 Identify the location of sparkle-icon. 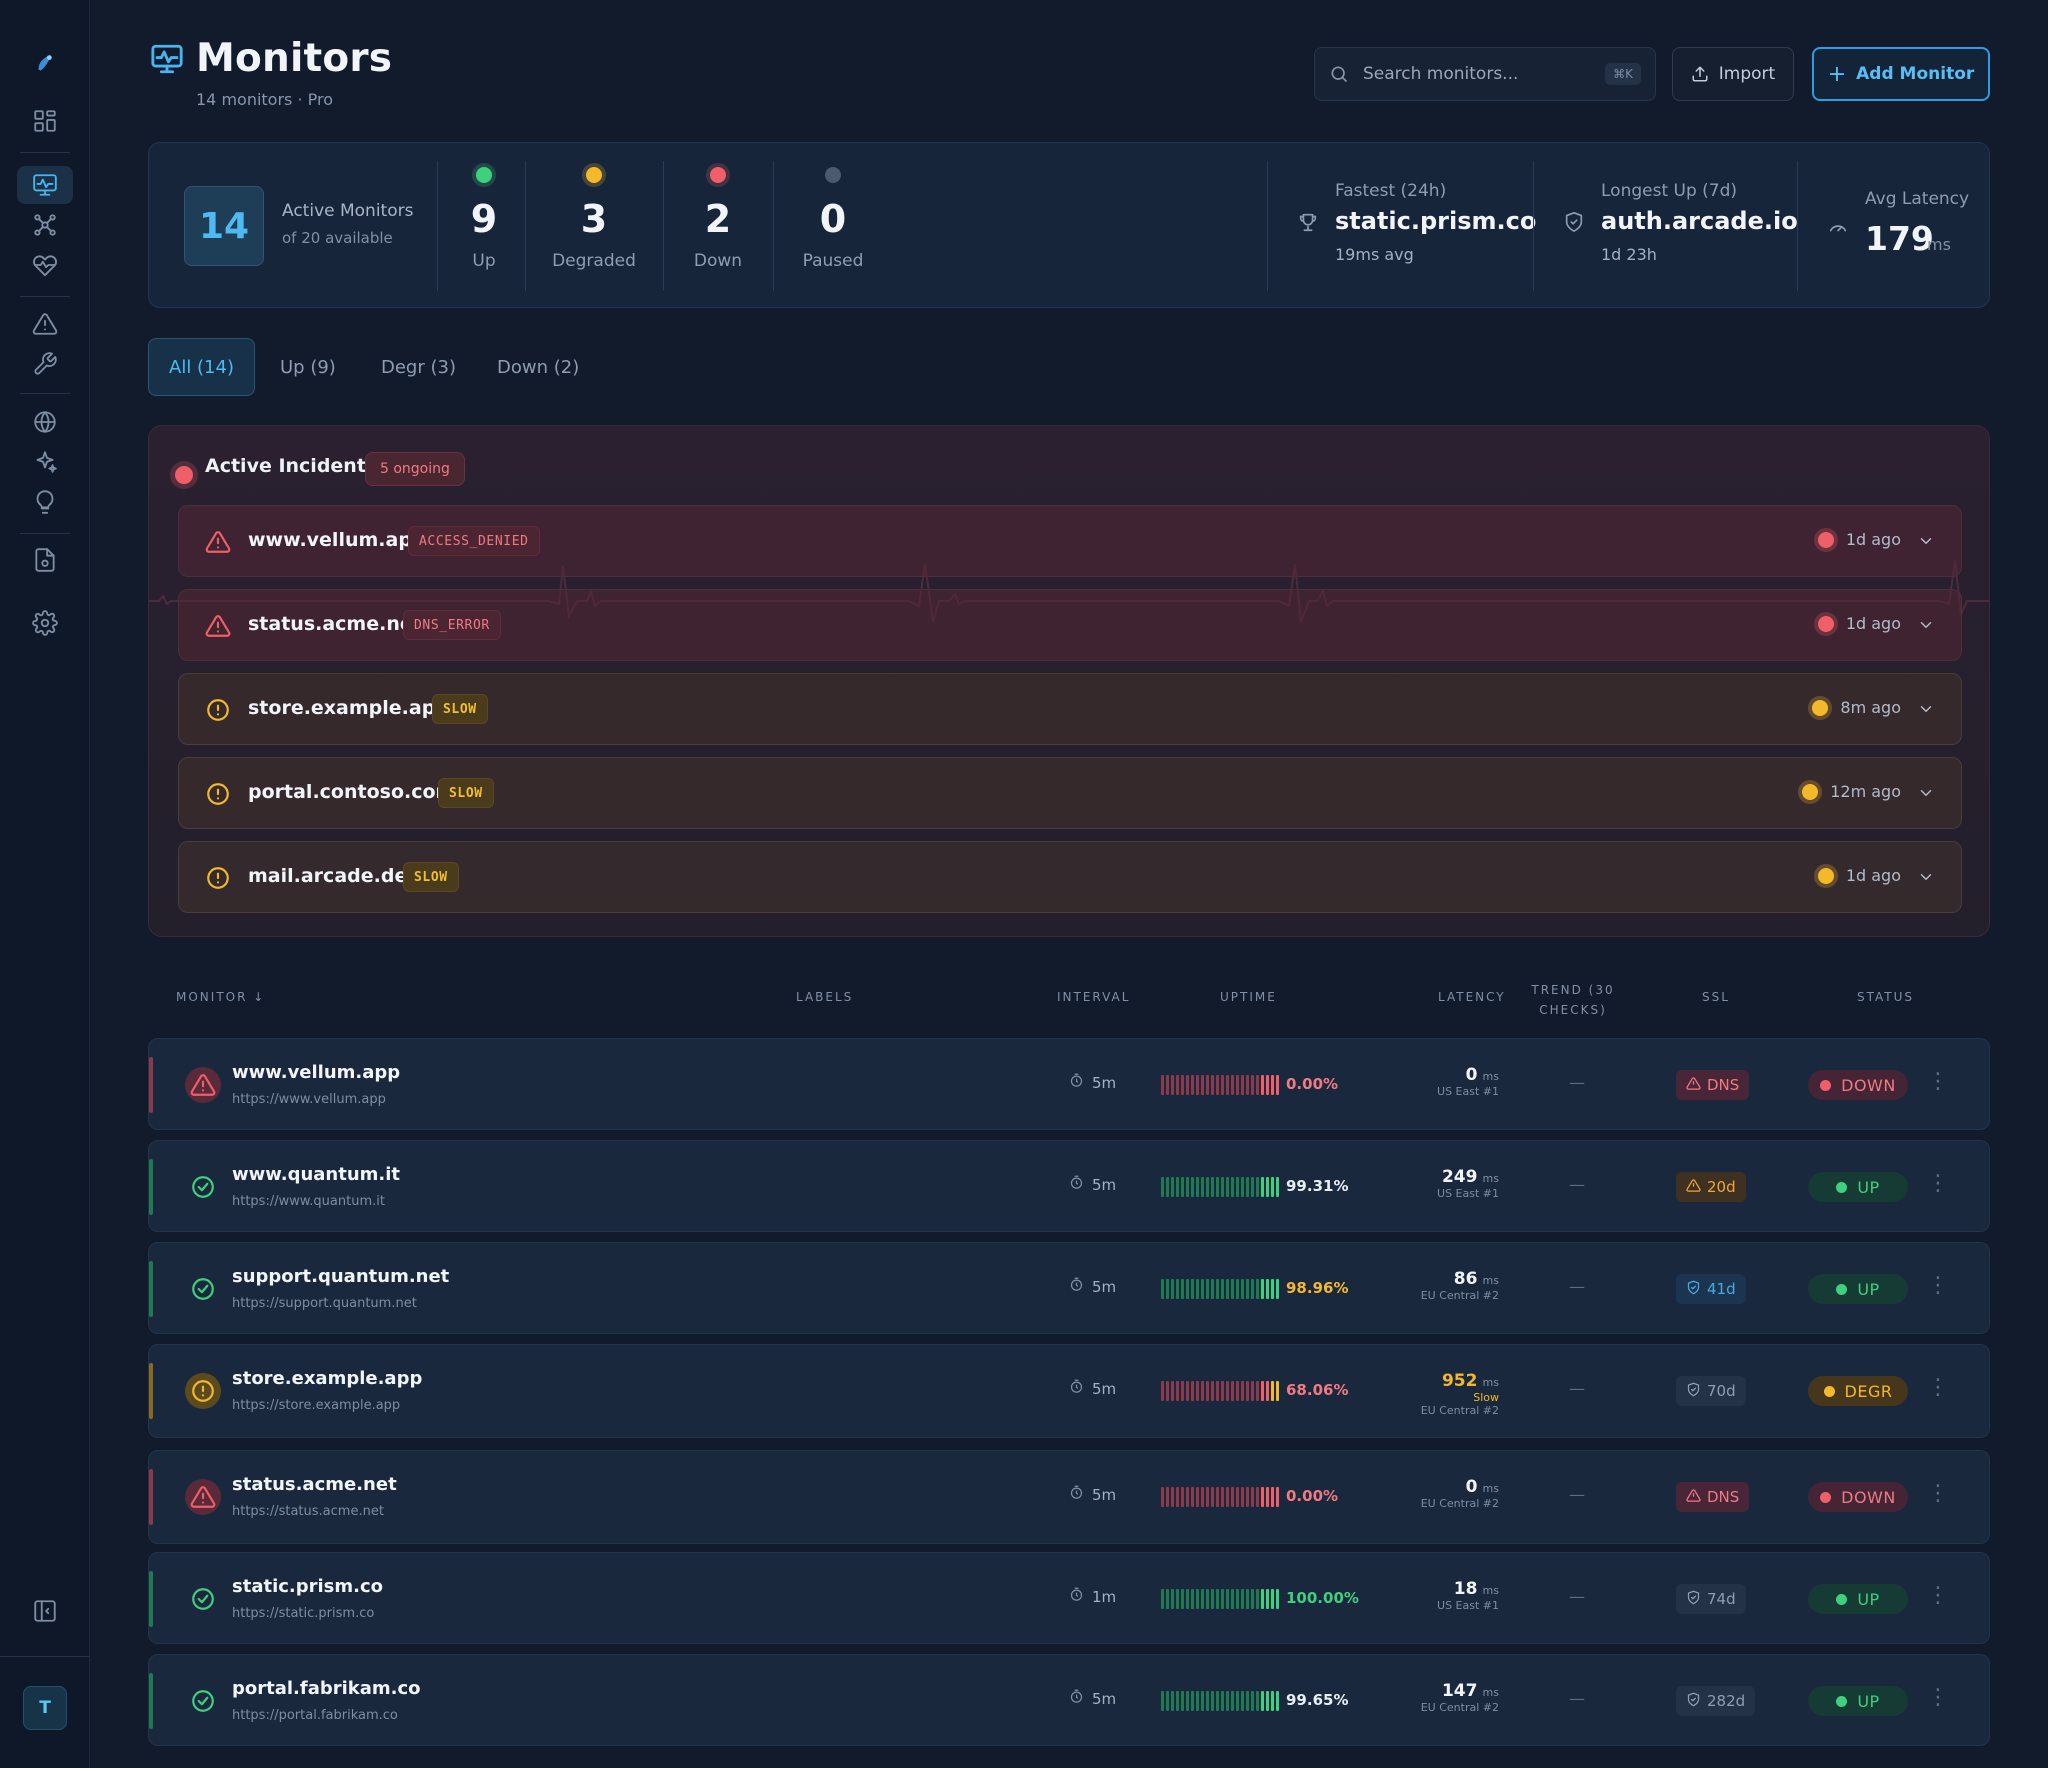
(45, 462).